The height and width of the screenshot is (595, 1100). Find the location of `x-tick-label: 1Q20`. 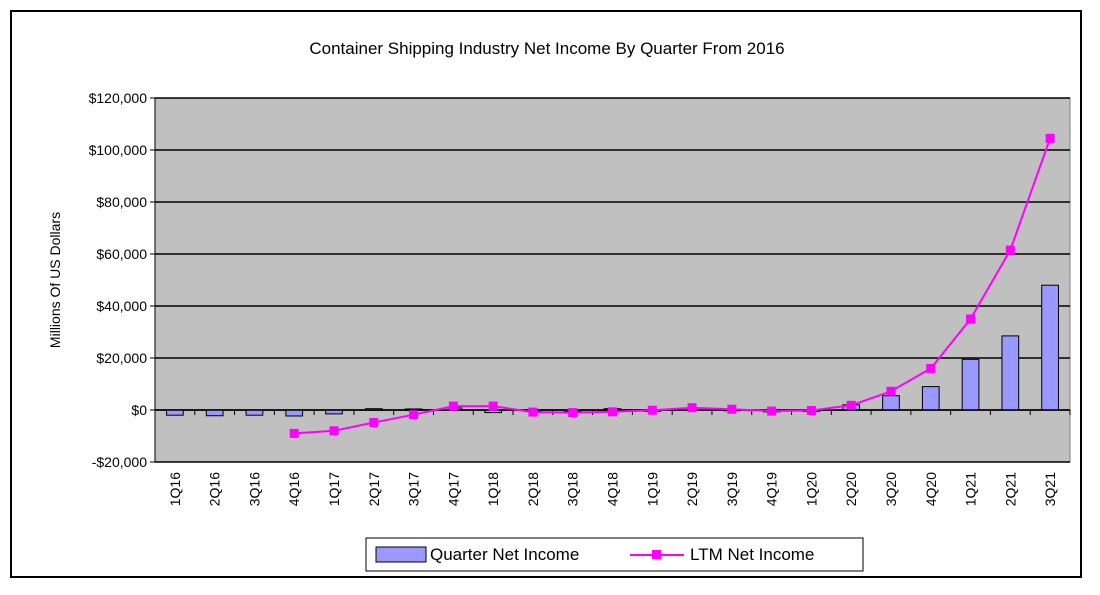

x-tick-label: 1Q20 is located at coordinates (811, 489).